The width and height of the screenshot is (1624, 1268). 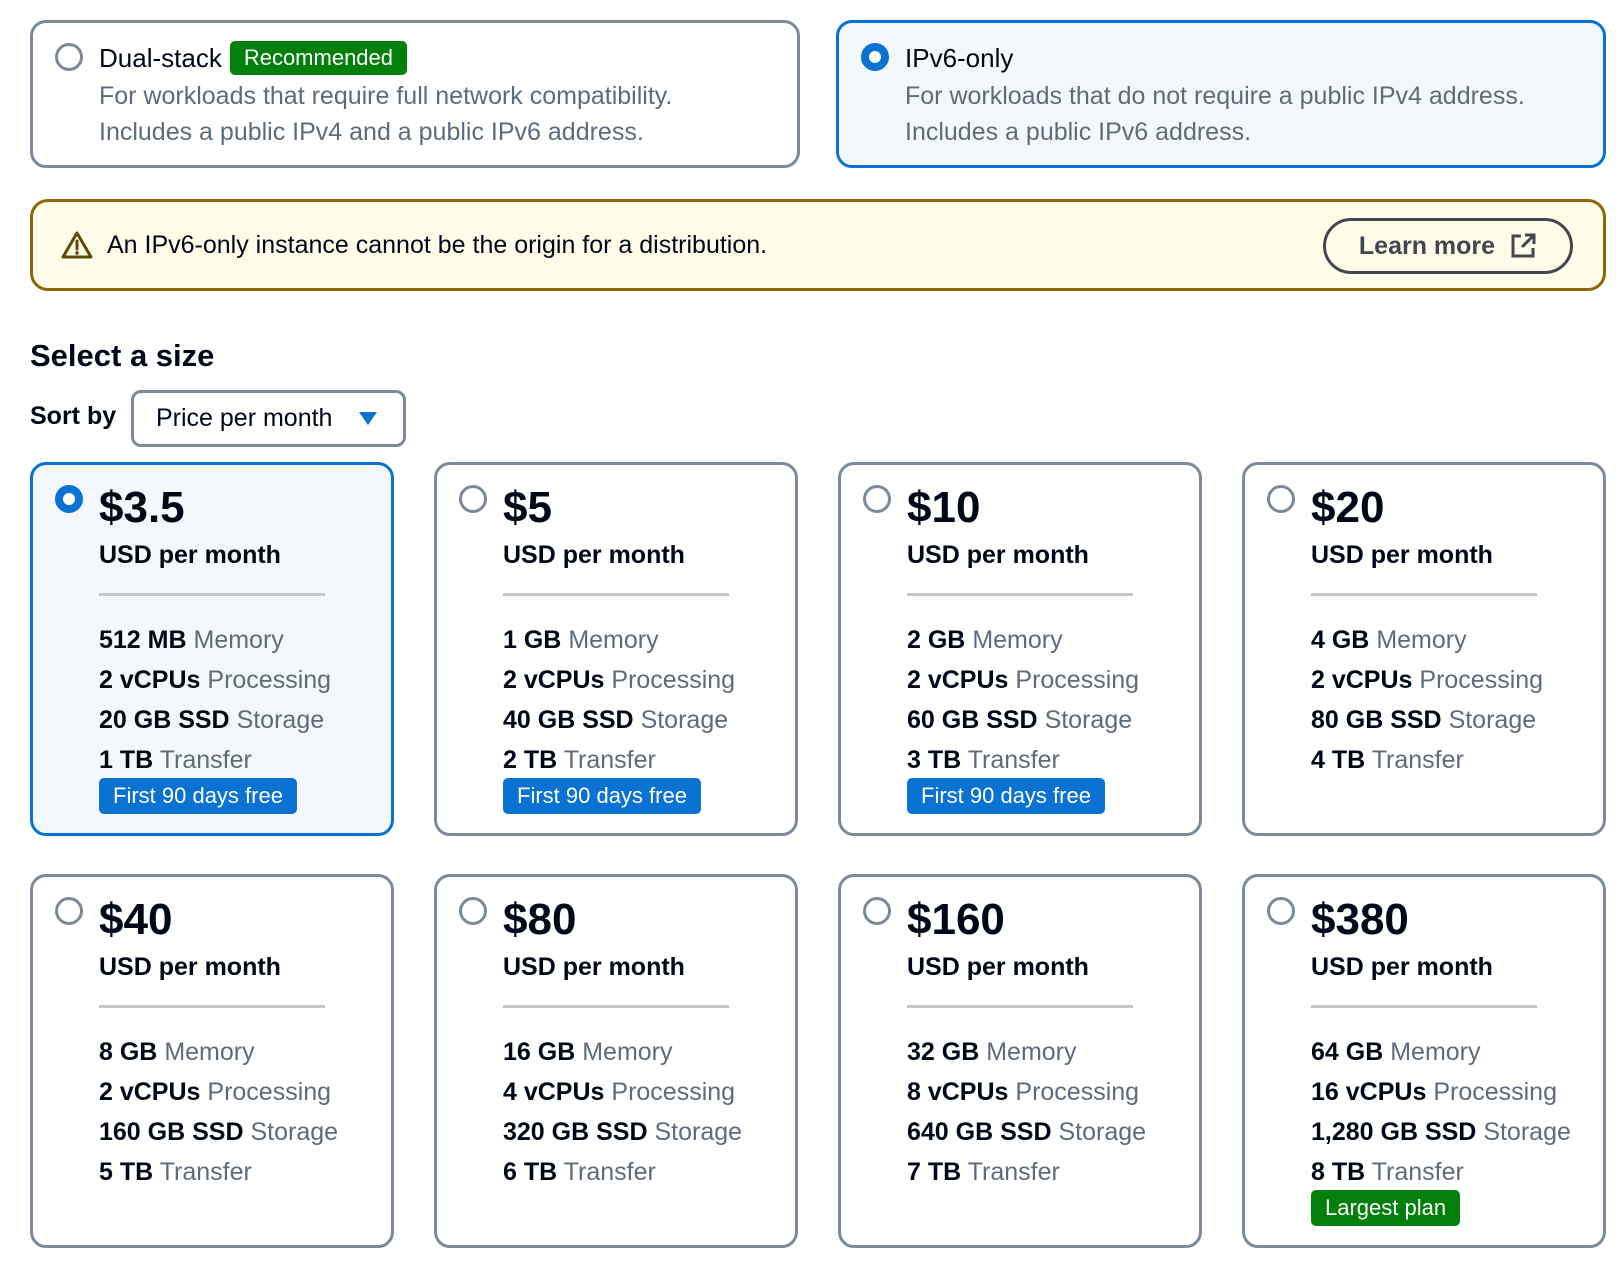 I want to click on plan-price: $40, so click(x=136, y=919).